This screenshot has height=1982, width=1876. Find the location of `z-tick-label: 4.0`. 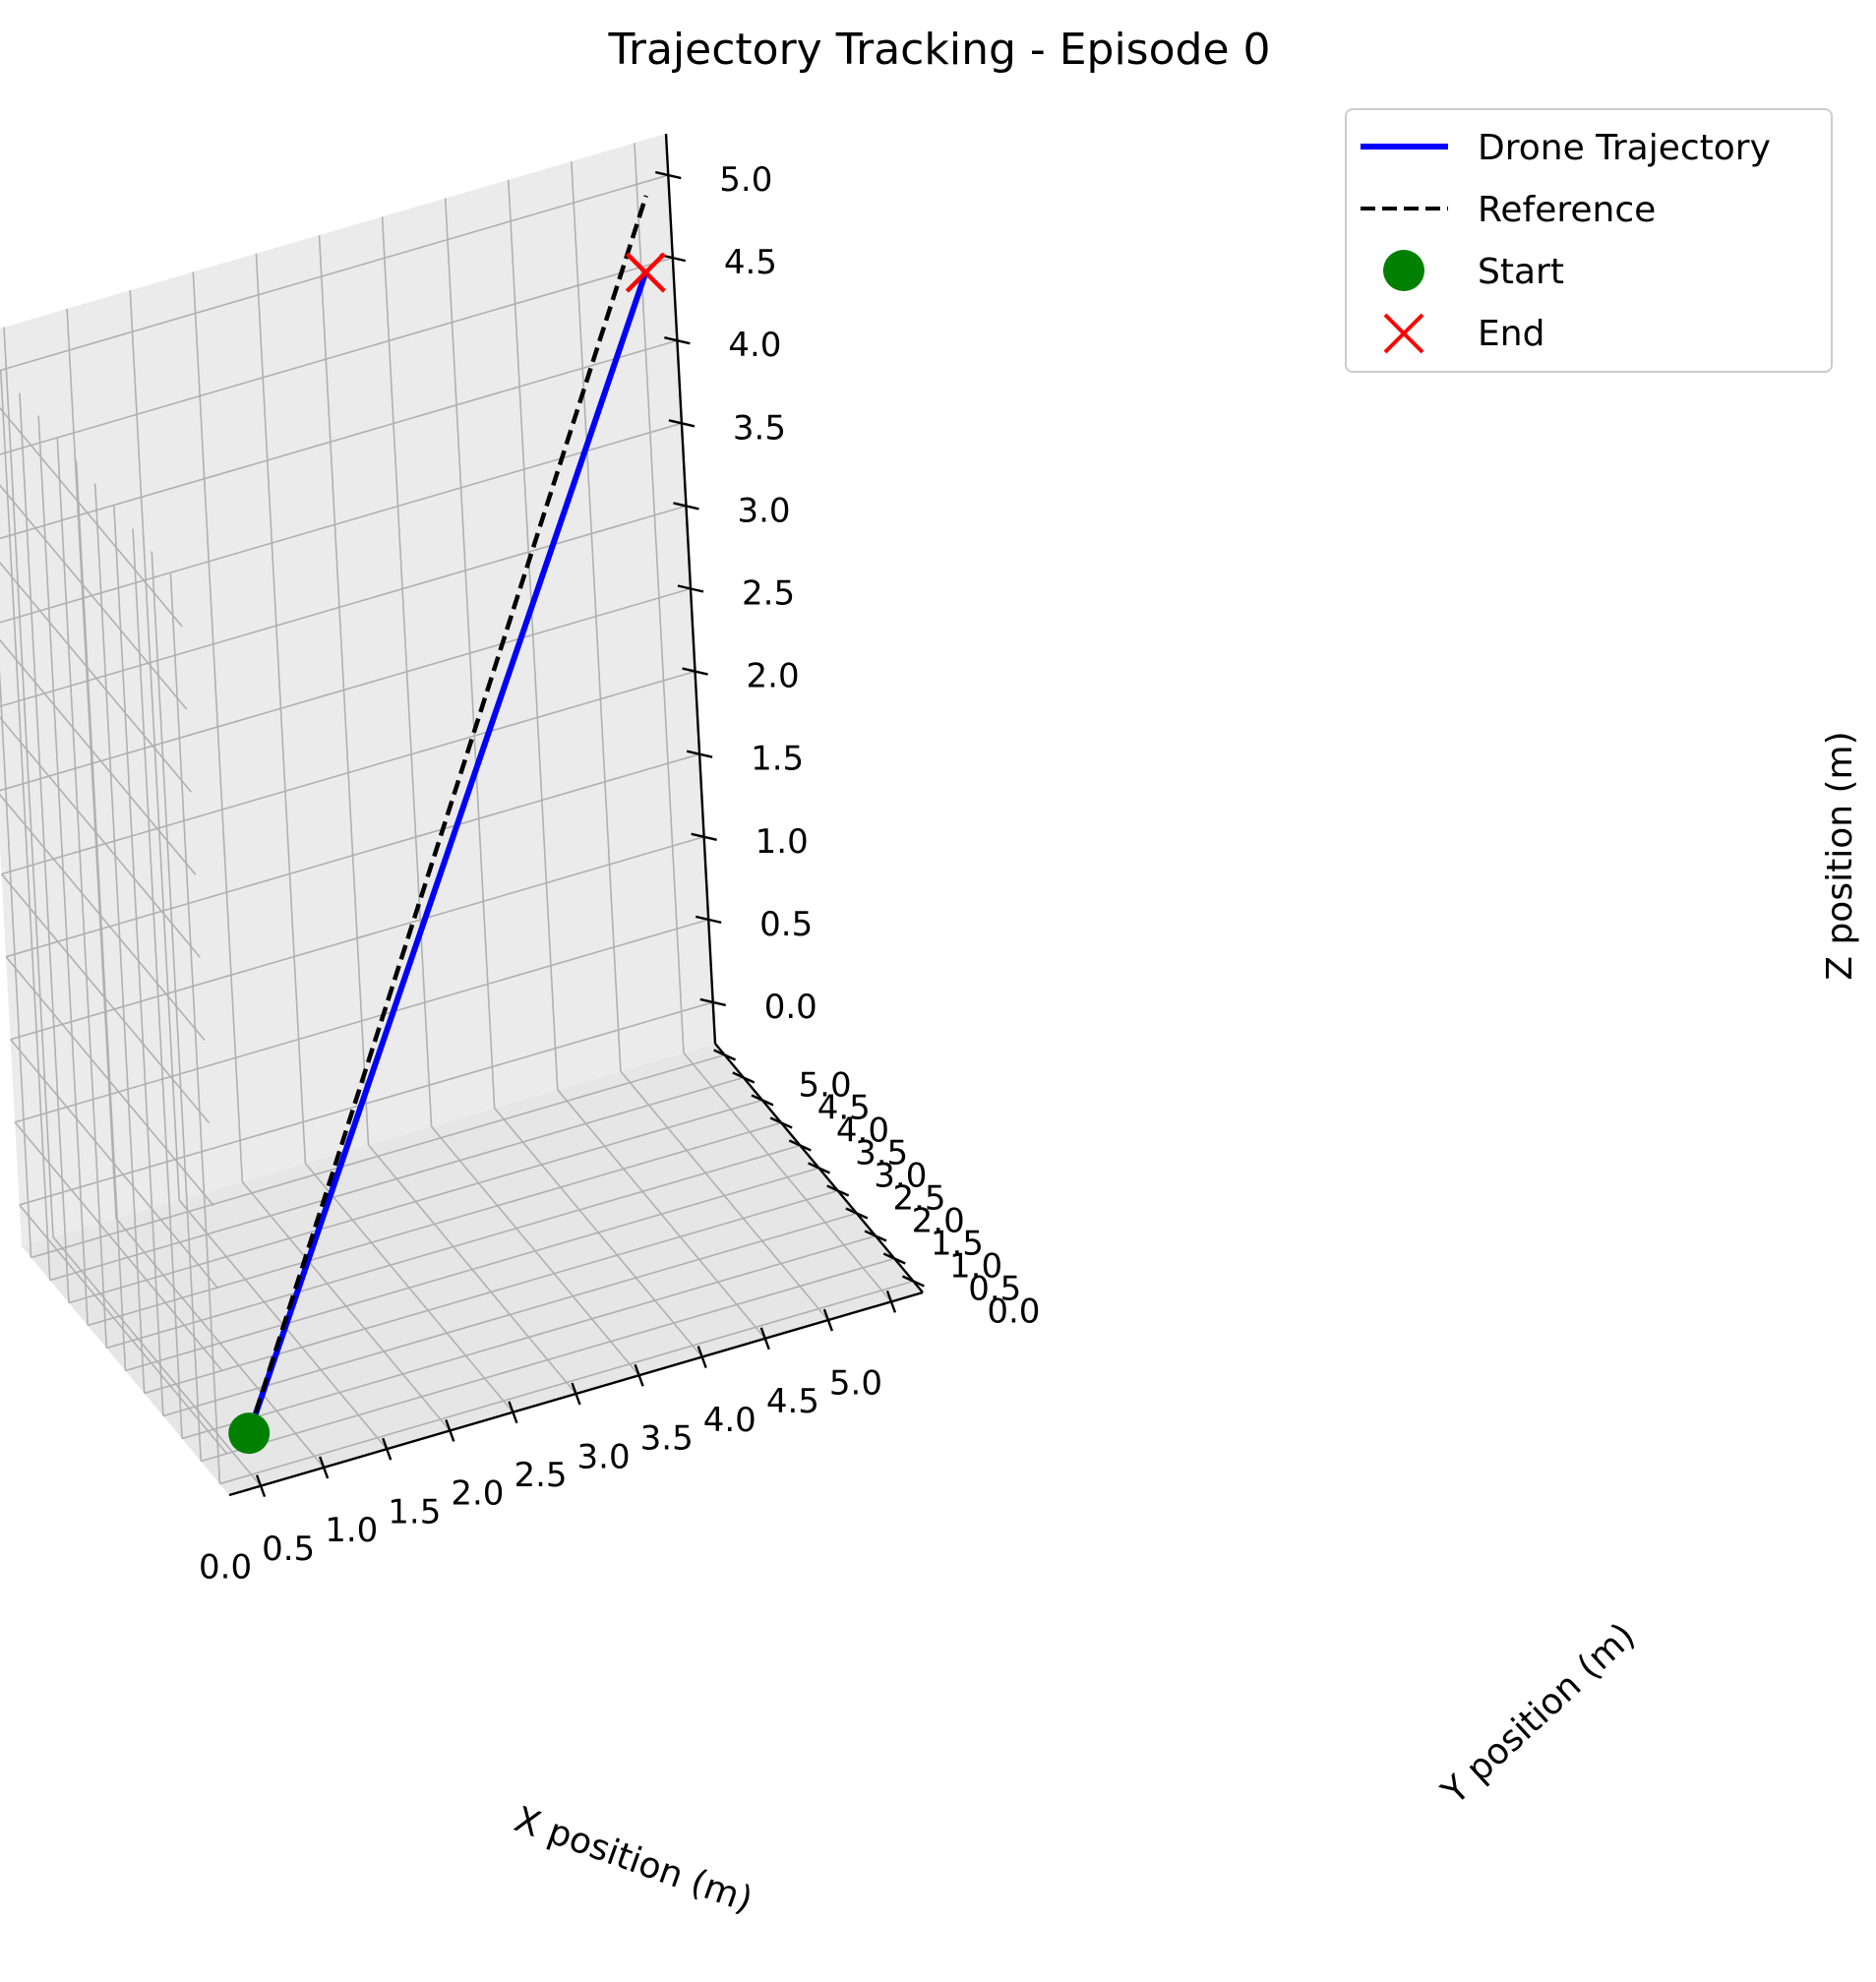

z-tick-label: 4.0 is located at coordinates (754, 345).